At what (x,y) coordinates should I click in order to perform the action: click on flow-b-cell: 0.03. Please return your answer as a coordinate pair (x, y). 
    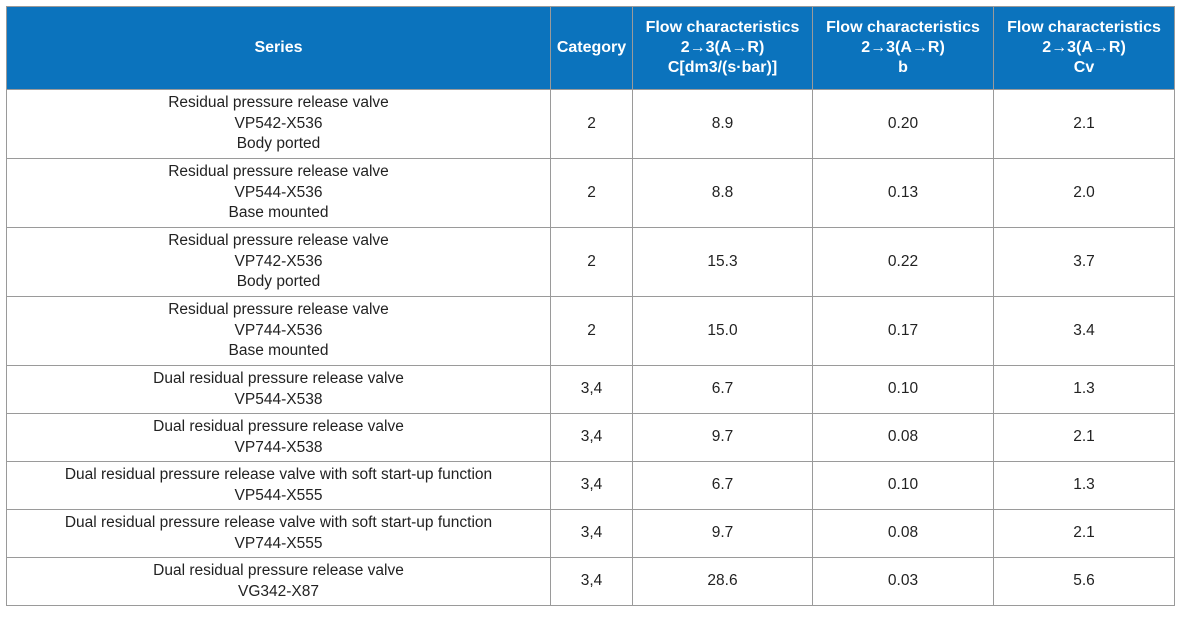
    Looking at the image, I should click on (903, 581).